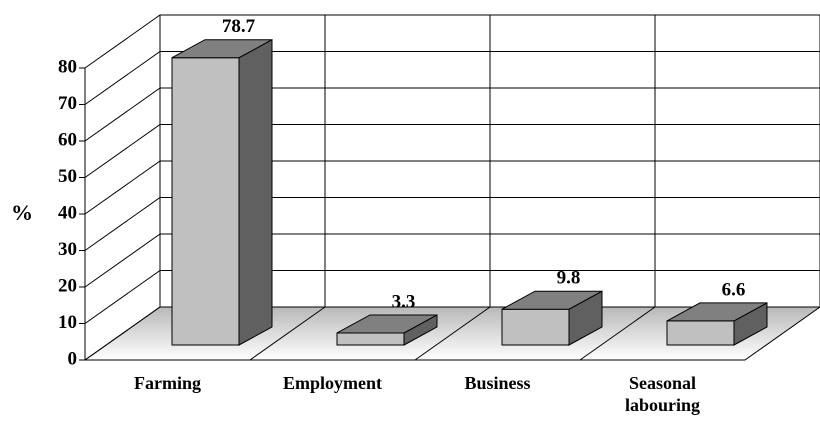 The height and width of the screenshot is (429, 820). I want to click on y-tick-label: 40, so click(67, 212).